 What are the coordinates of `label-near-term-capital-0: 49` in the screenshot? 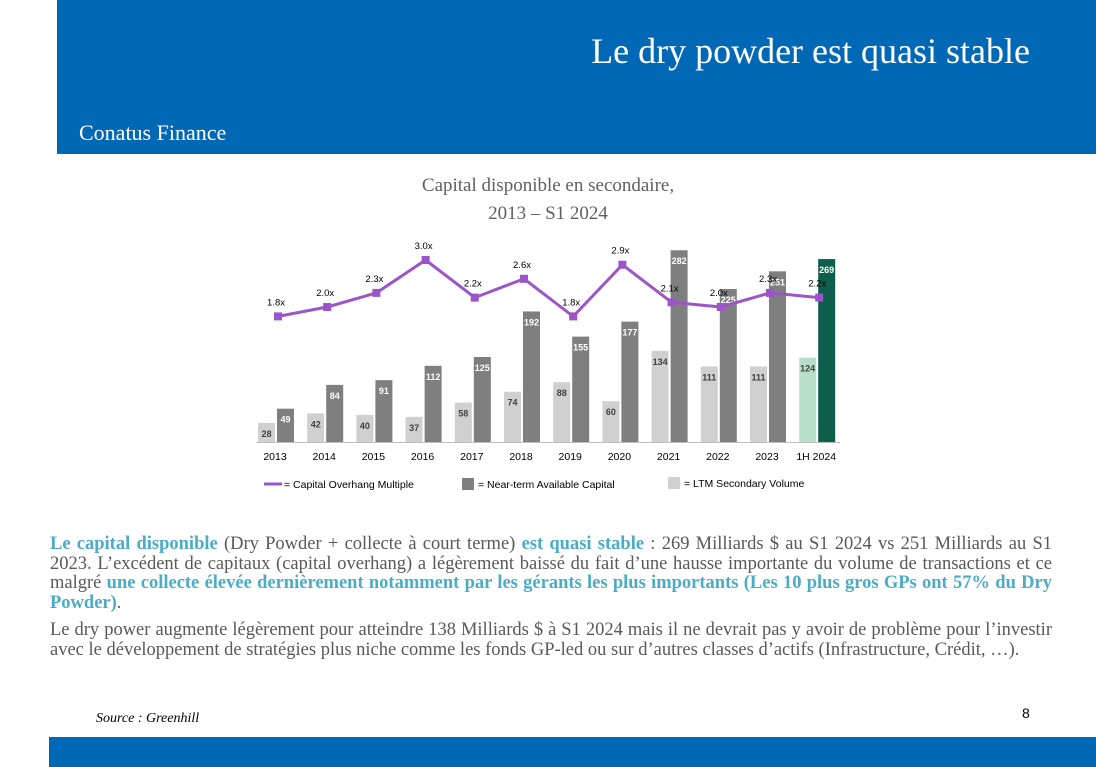 It's located at (285, 420).